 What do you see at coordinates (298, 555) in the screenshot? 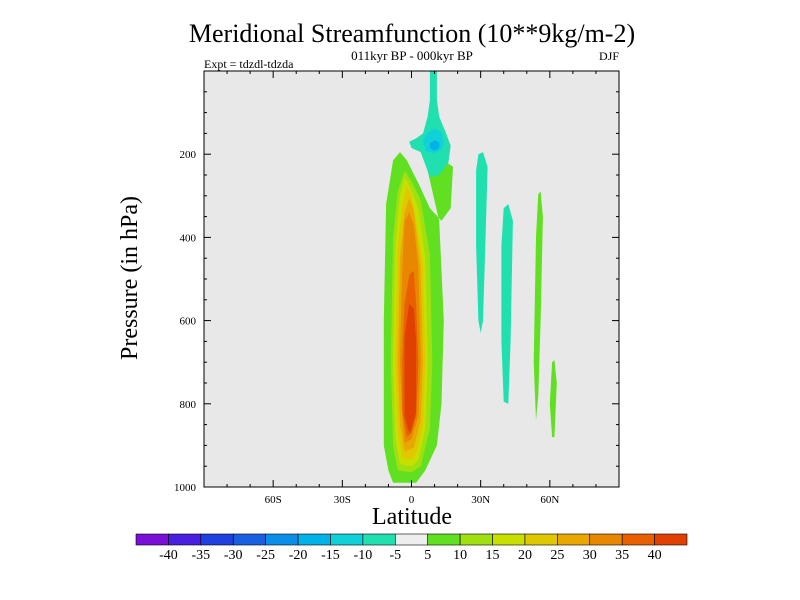
I see `colorbar-label: -20` at bounding box center [298, 555].